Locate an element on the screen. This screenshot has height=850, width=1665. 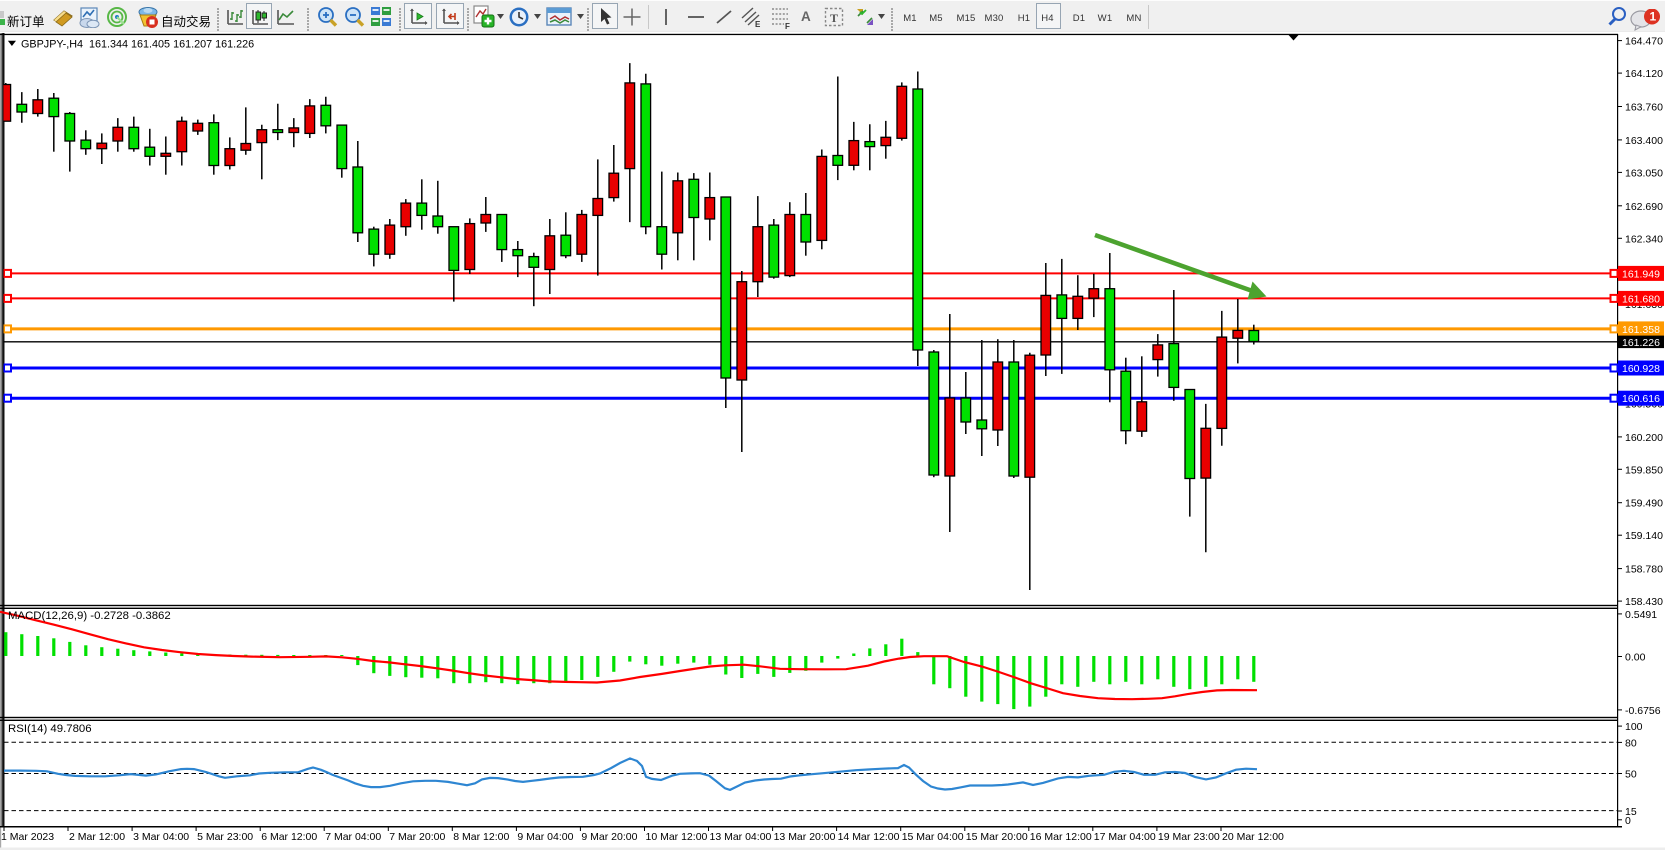
svg-text: 14 Mar 12:00 is located at coordinates (869, 837).